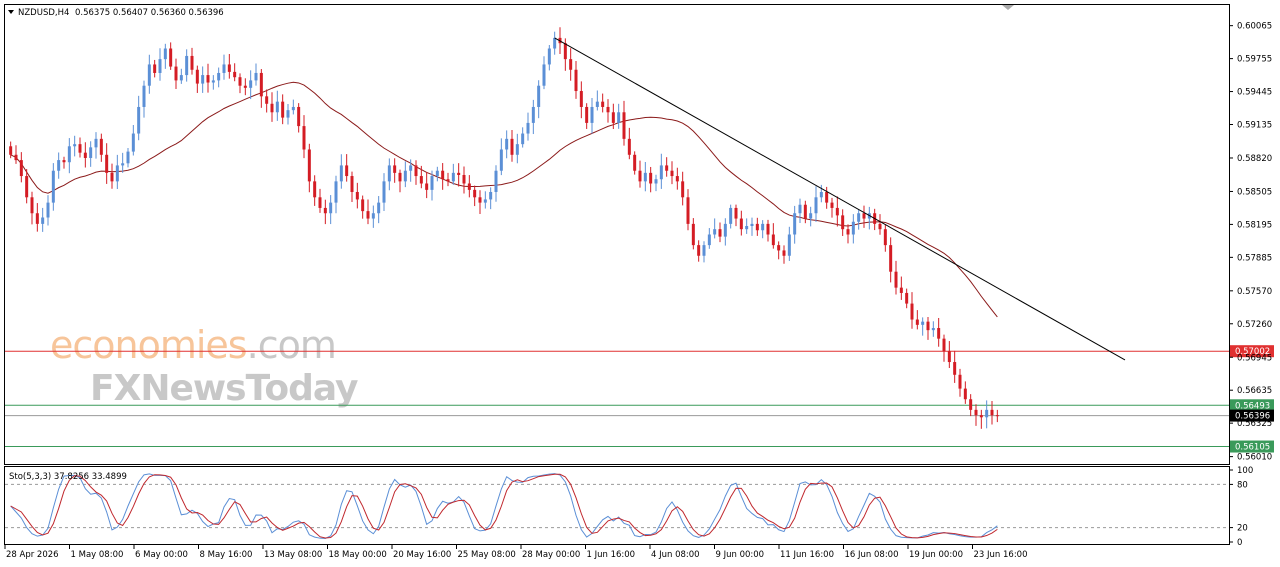 The height and width of the screenshot is (567, 1280). What do you see at coordinates (1252, 415) in the screenshot?
I see `level-tag-current` at bounding box center [1252, 415].